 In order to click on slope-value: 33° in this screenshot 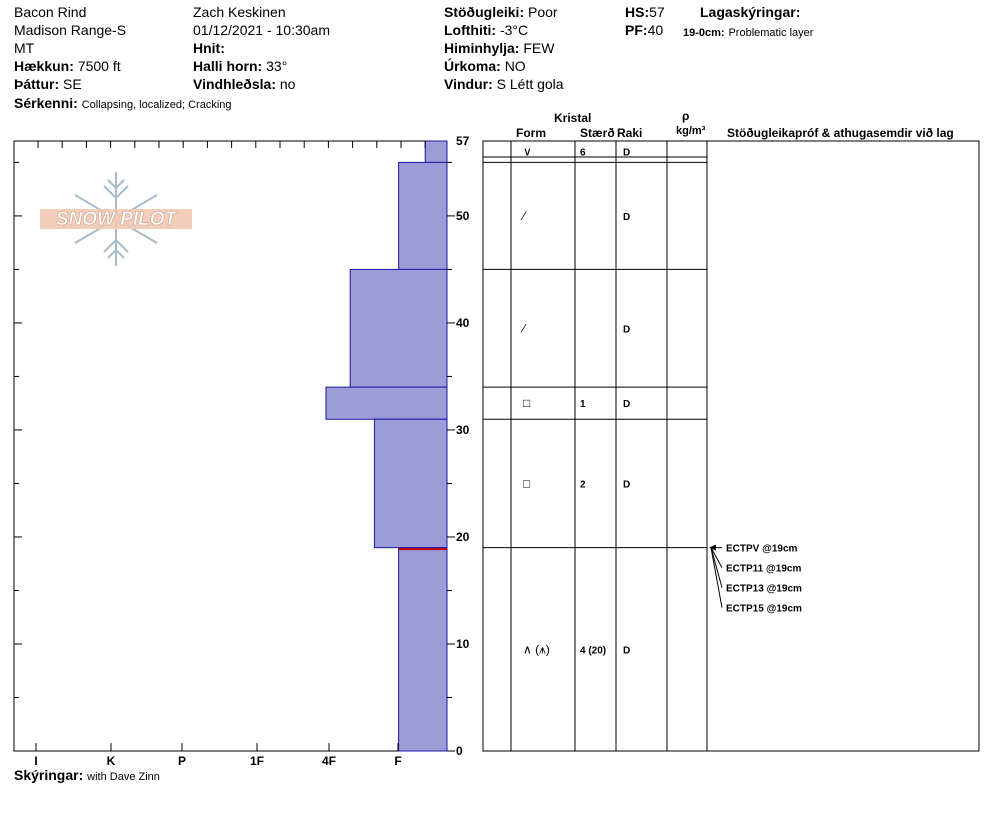, I will do `click(277, 66)`.